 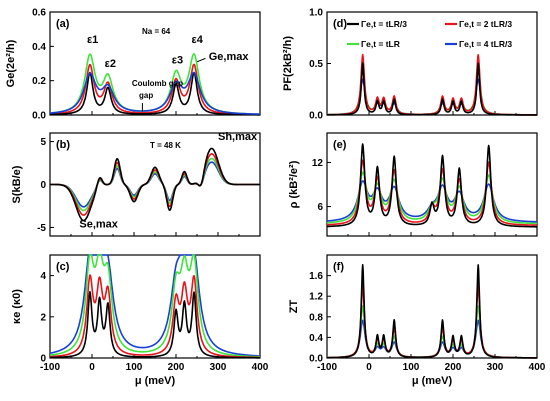 I want to click on annotation-eps1: ε1, so click(x=92, y=40).